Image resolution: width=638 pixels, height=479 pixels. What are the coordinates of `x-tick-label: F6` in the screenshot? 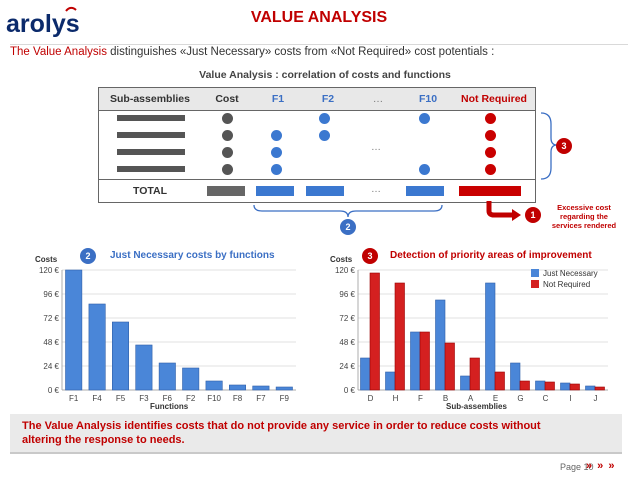 It's located at (168, 398).